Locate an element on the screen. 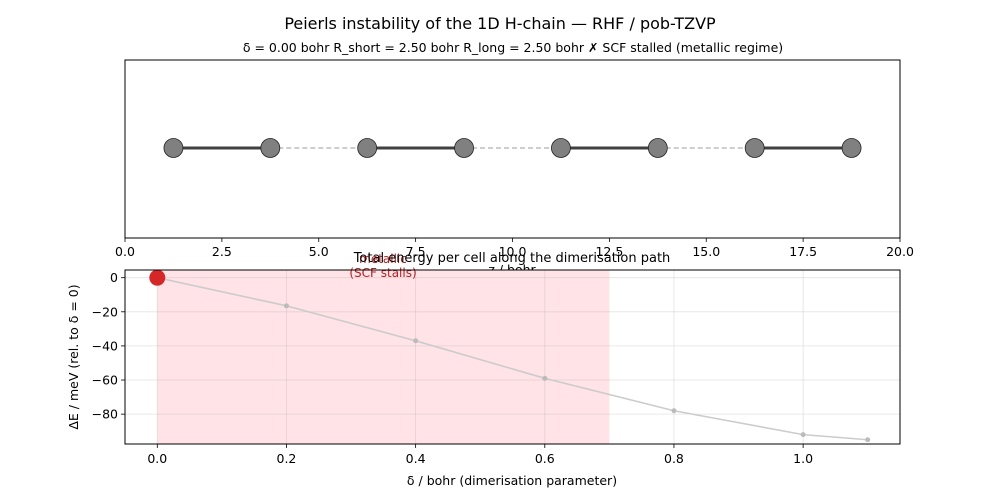 Image resolution: width=1000 pixels, height=504 pixels. x-tick-label: 20.0 is located at coordinates (900, 251).